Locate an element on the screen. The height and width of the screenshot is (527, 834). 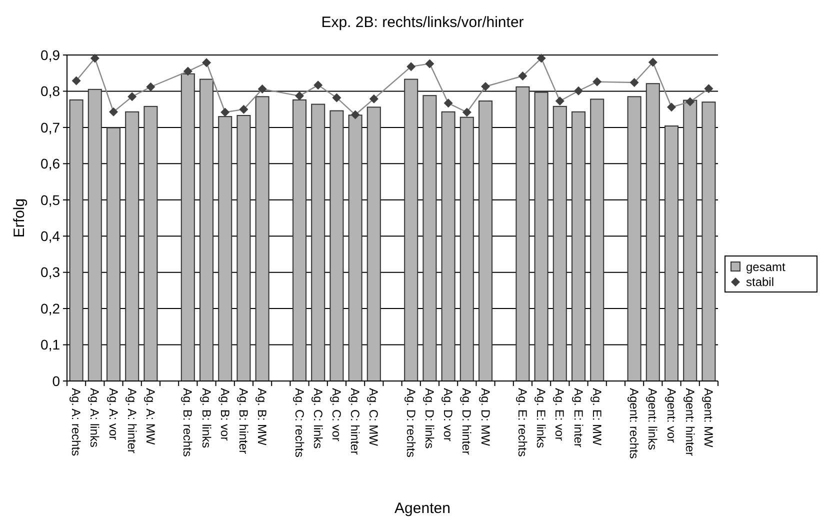
x-tick-label: Ag. D: rechts is located at coordinates (411, 423).